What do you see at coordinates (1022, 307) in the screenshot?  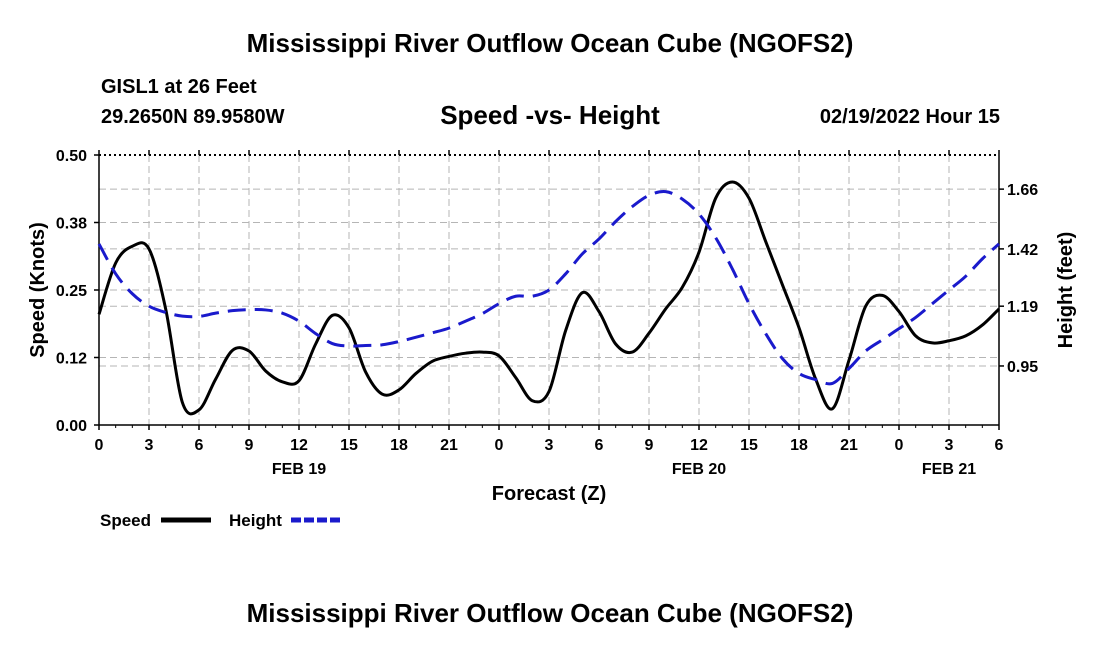 I see `y2-tick-label: 1.19` at bounding box center [1022, 307].